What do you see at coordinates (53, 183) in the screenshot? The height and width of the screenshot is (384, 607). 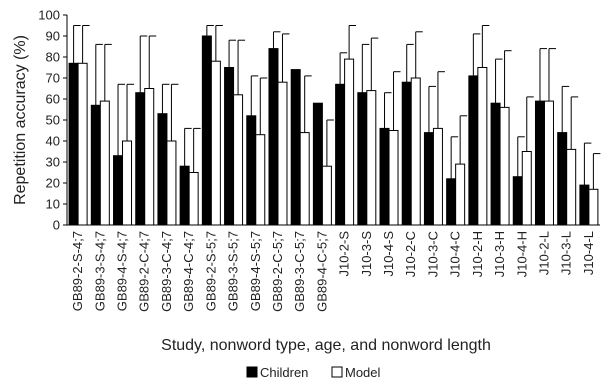 I see `y-tick-label: 20` at bounding box center [53, 183].